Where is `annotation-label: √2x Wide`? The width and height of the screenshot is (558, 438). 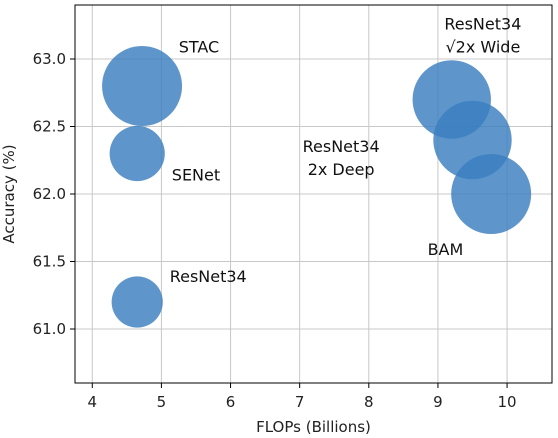 annotation-label: √2x Wide is located at coordinates (482, 46).